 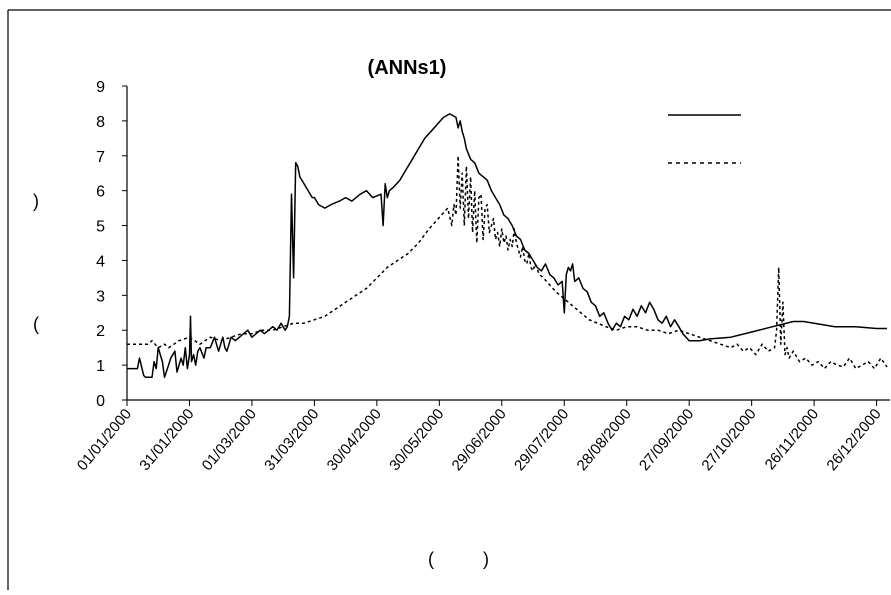 What do you see at coordinates (100, 87) in the screenshot?
I see `y-tick-label: 9` at bounding box center [100, 87].